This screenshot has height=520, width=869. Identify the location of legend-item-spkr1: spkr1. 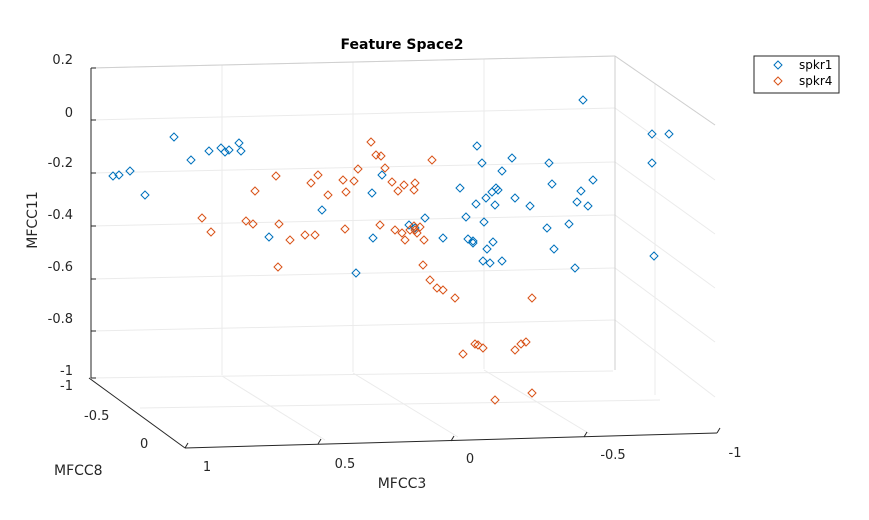
(802, 65).